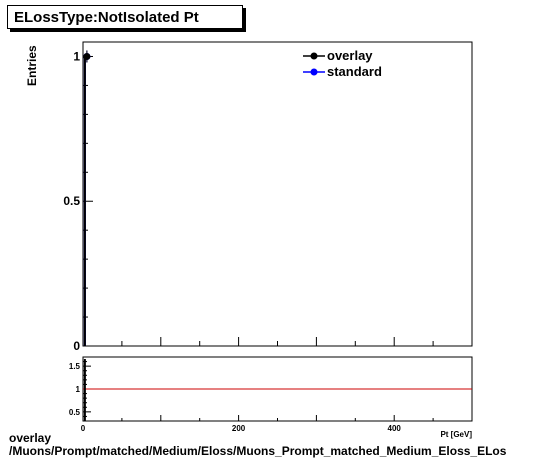 This screenshot has width=546, height=462. Describe the element at coordinates (350, 55) in the screenshot. I see `legend-label-overlay: overlay` at that location.